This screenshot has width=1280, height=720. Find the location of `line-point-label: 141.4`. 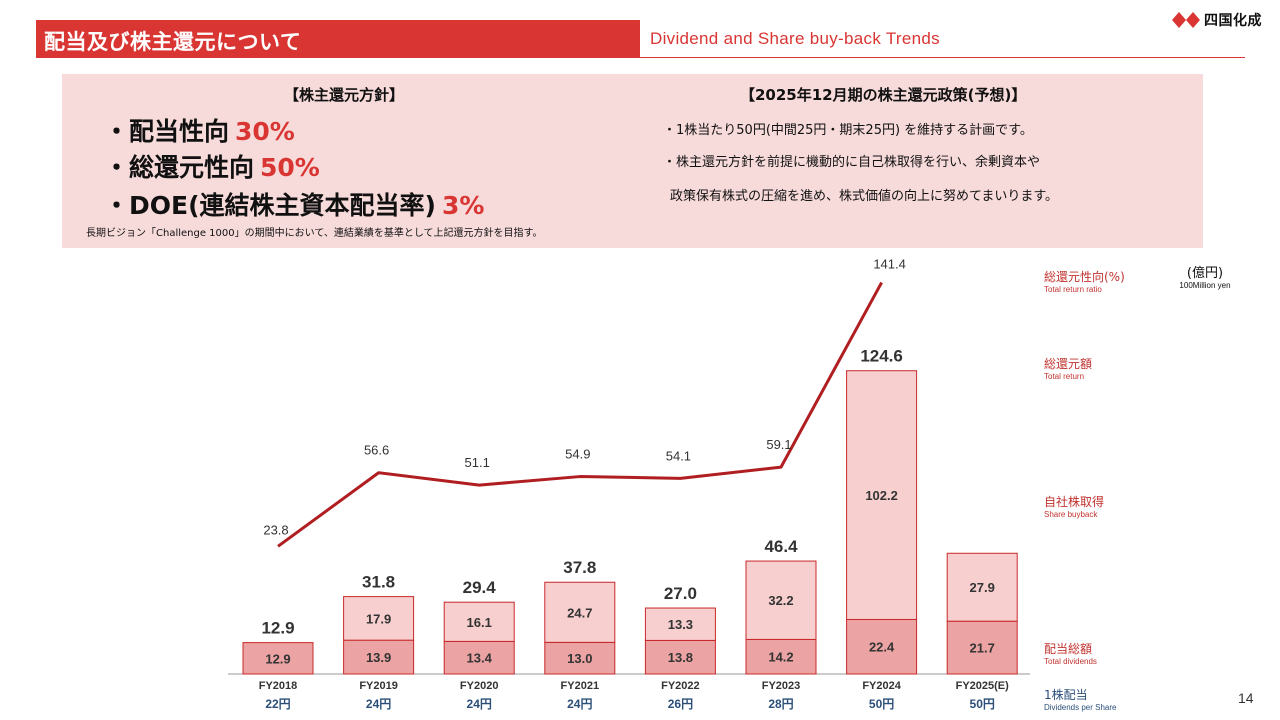

line-point-label: 141.4 is located at coordinates (889, 264).